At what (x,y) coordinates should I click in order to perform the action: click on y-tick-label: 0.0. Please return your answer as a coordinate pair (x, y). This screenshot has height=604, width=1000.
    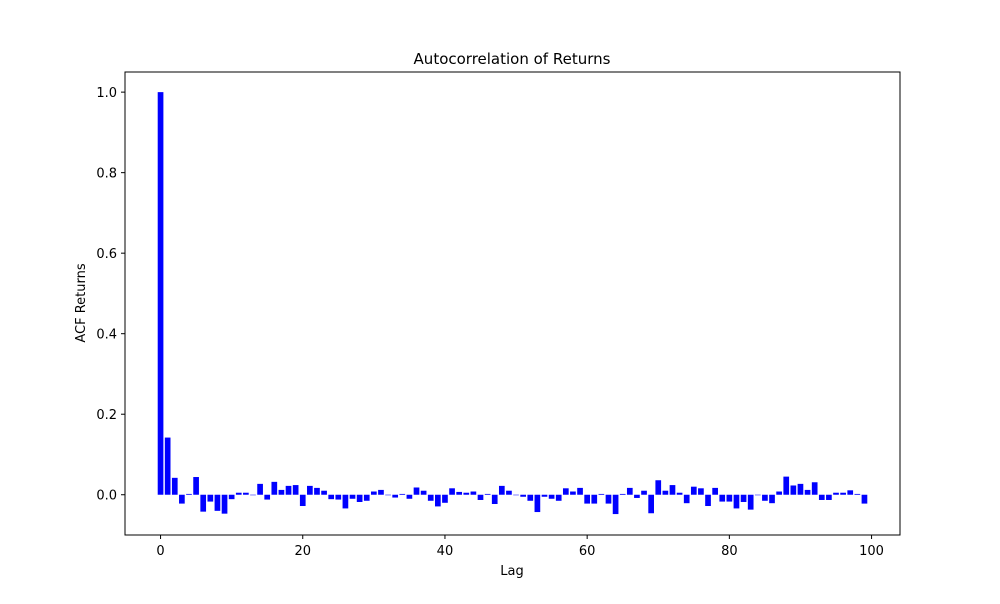
    Looking at the image, I should click on (106, 496).